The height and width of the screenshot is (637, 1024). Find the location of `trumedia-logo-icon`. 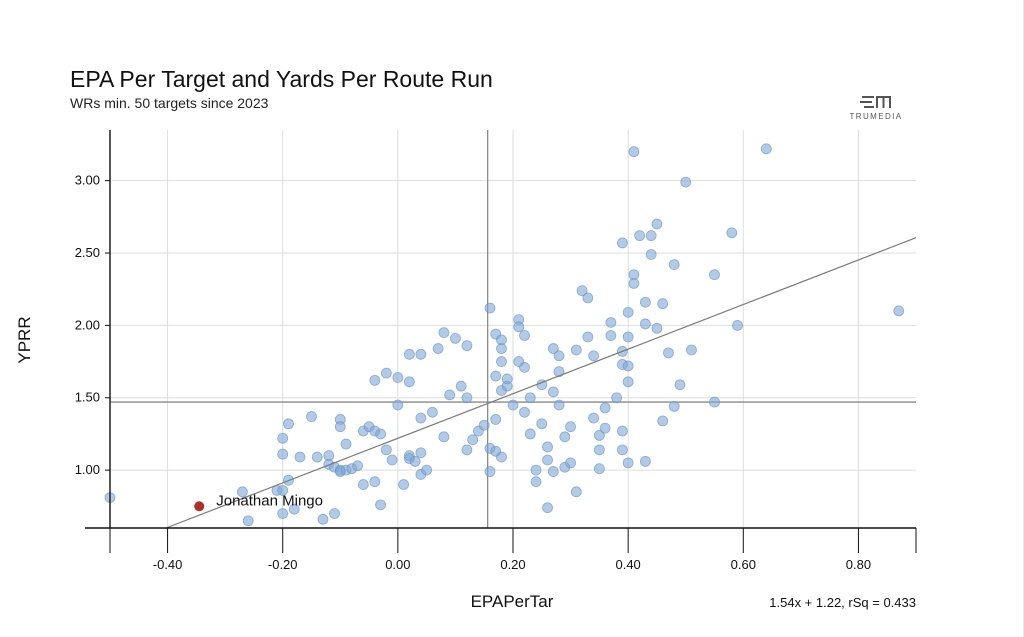

trumedia-logo-icon is located at coordinates (875, 102).